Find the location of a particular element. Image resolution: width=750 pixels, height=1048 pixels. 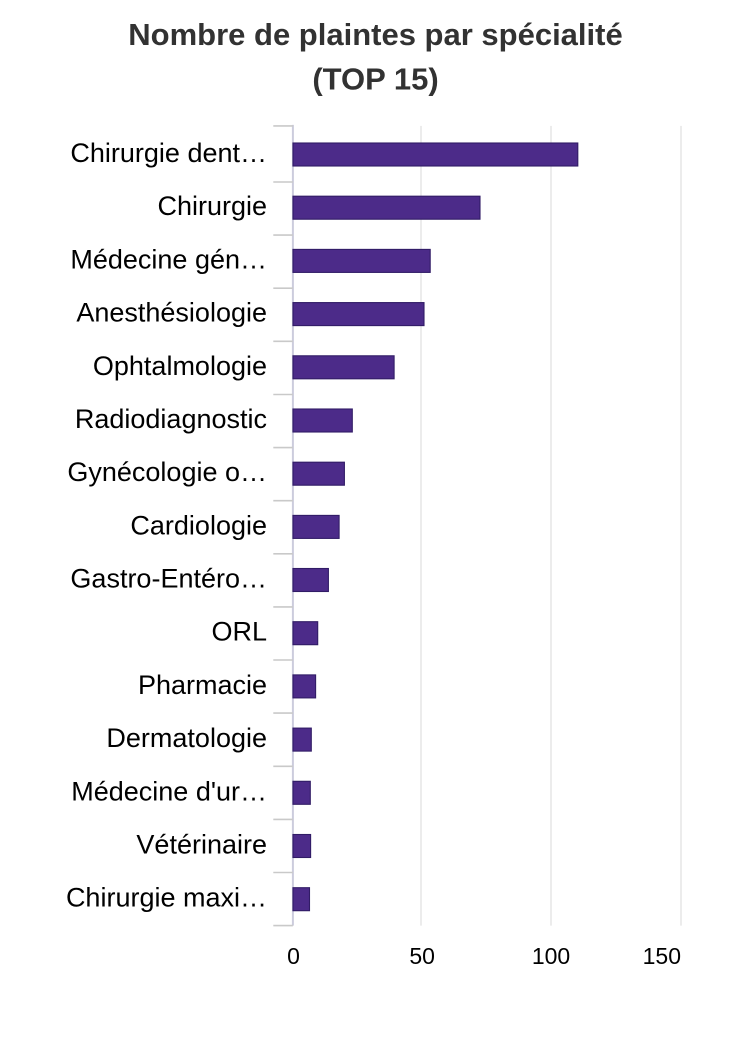

svg-text: Cardiologie is located at coordinates (198, 525).